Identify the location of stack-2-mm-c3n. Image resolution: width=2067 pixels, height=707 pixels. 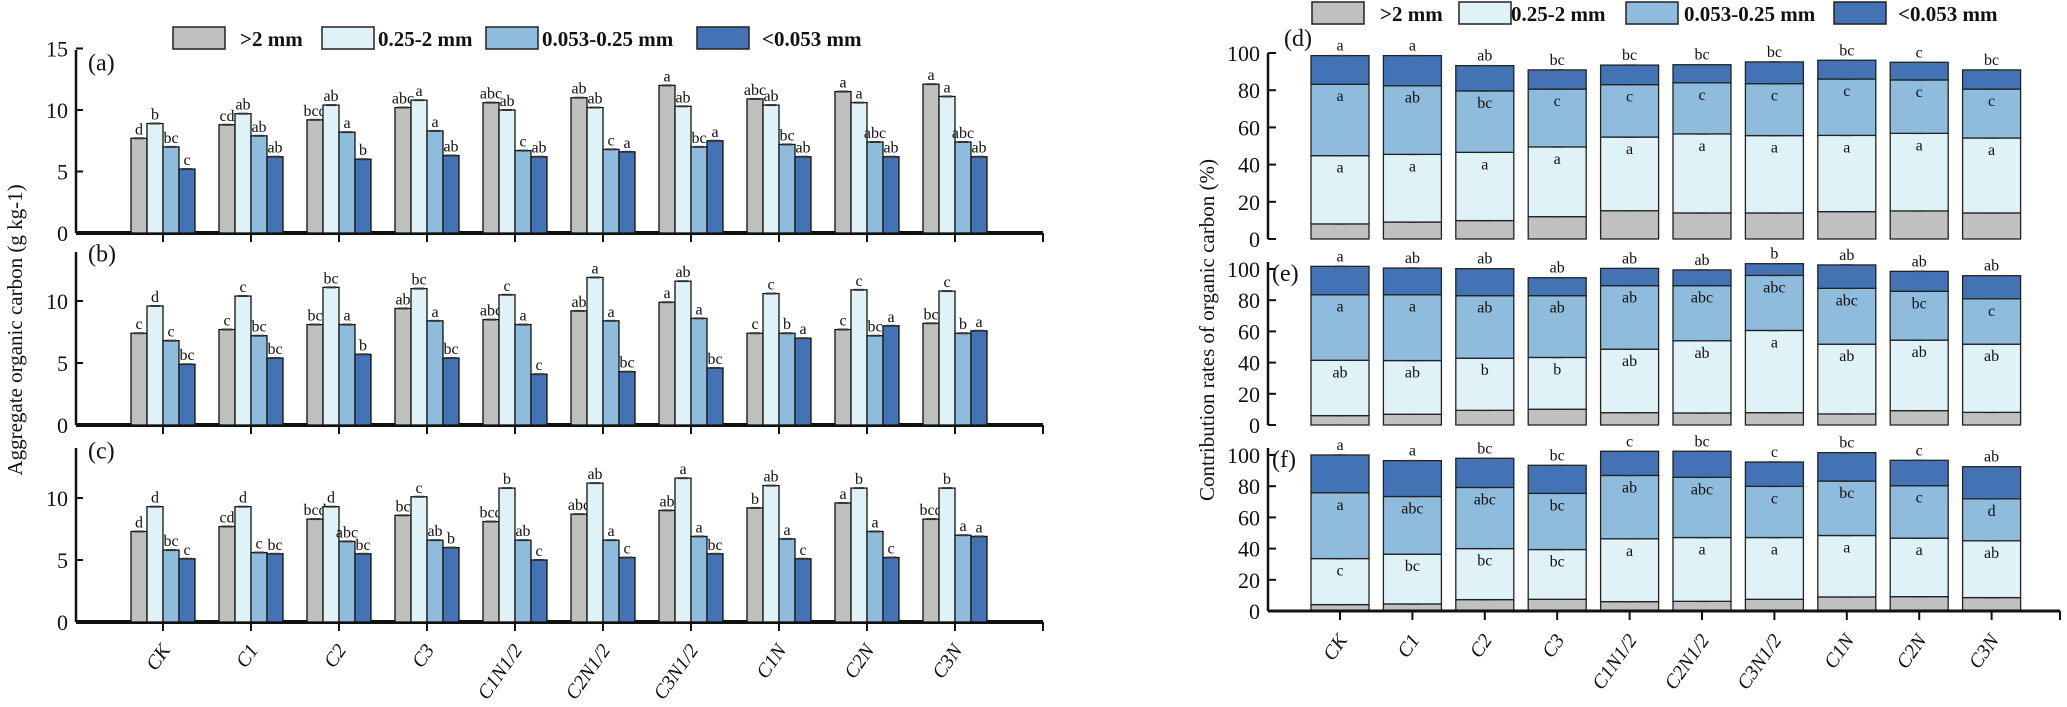
(1991, 226).